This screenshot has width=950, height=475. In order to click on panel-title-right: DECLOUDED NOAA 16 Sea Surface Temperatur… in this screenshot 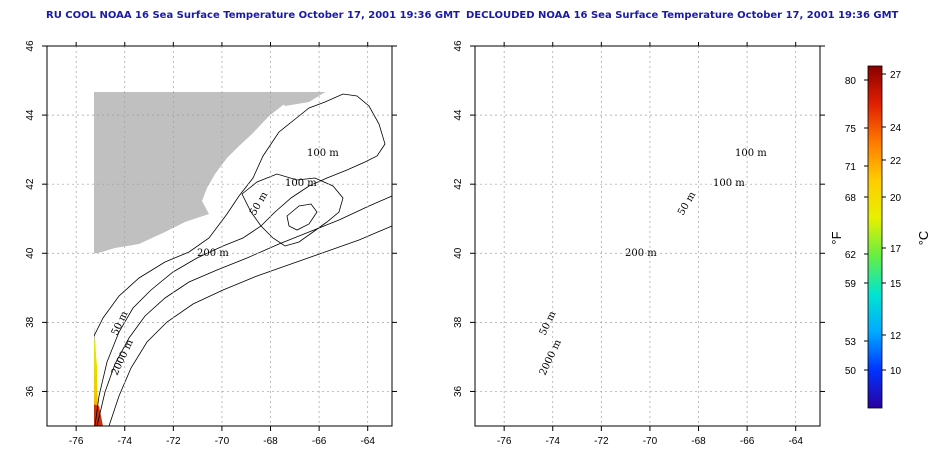, I will do `click(682, 15)`.